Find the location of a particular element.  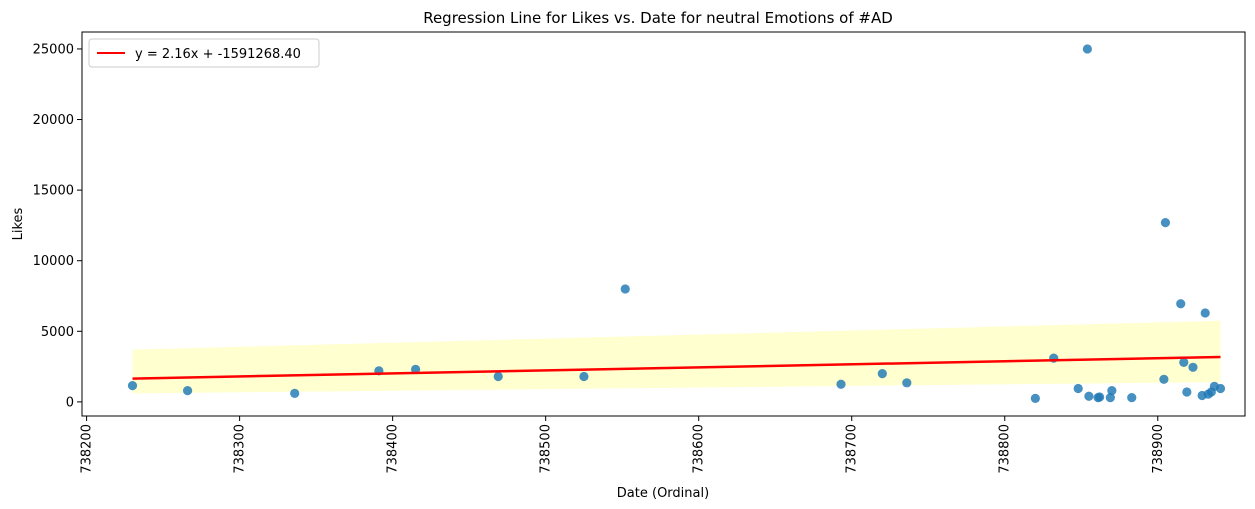

y-tick-label: 0 is located at coordinates (70, 402).